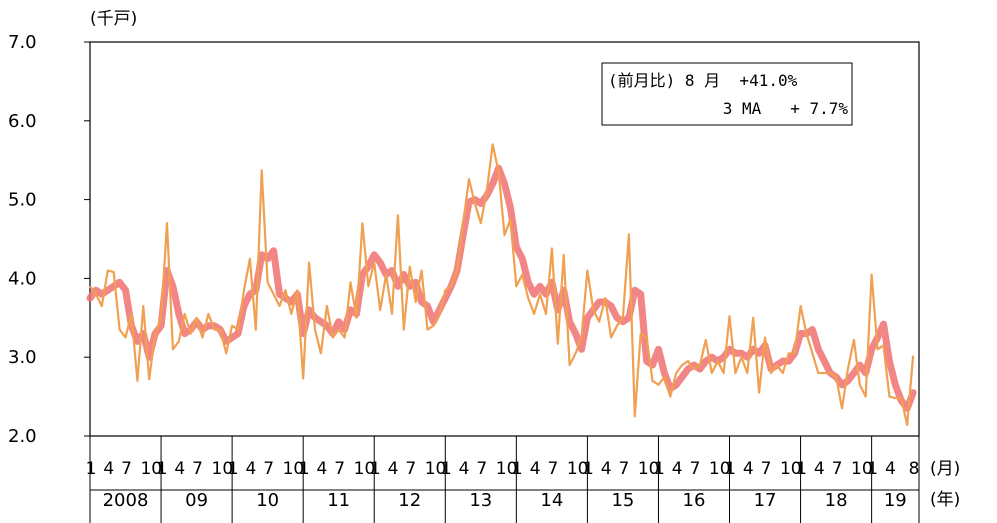 Image resolution: width=997 pixels, height=523 pixels. Describe the element at coordinates (694, 500) in the screenshot. I see `year-label: 16` at that location.